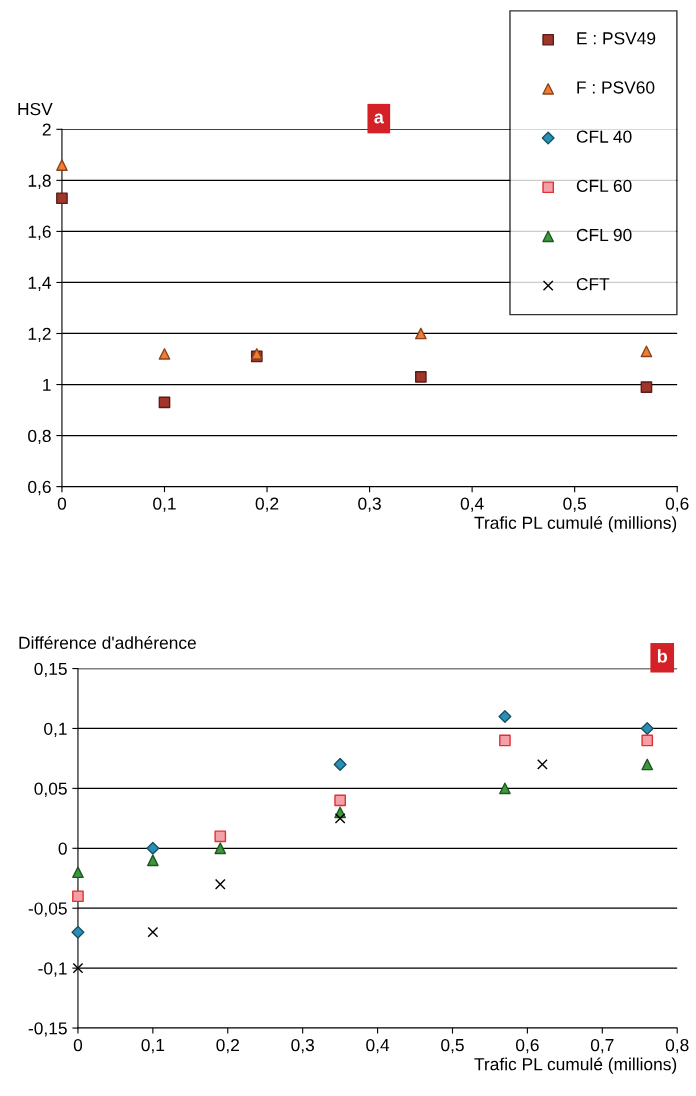 The image size is (696, 1096). Describe the element at coordinates (47, 1029) in the screenshot. I see `y-tick-label: -0,15` at that location.